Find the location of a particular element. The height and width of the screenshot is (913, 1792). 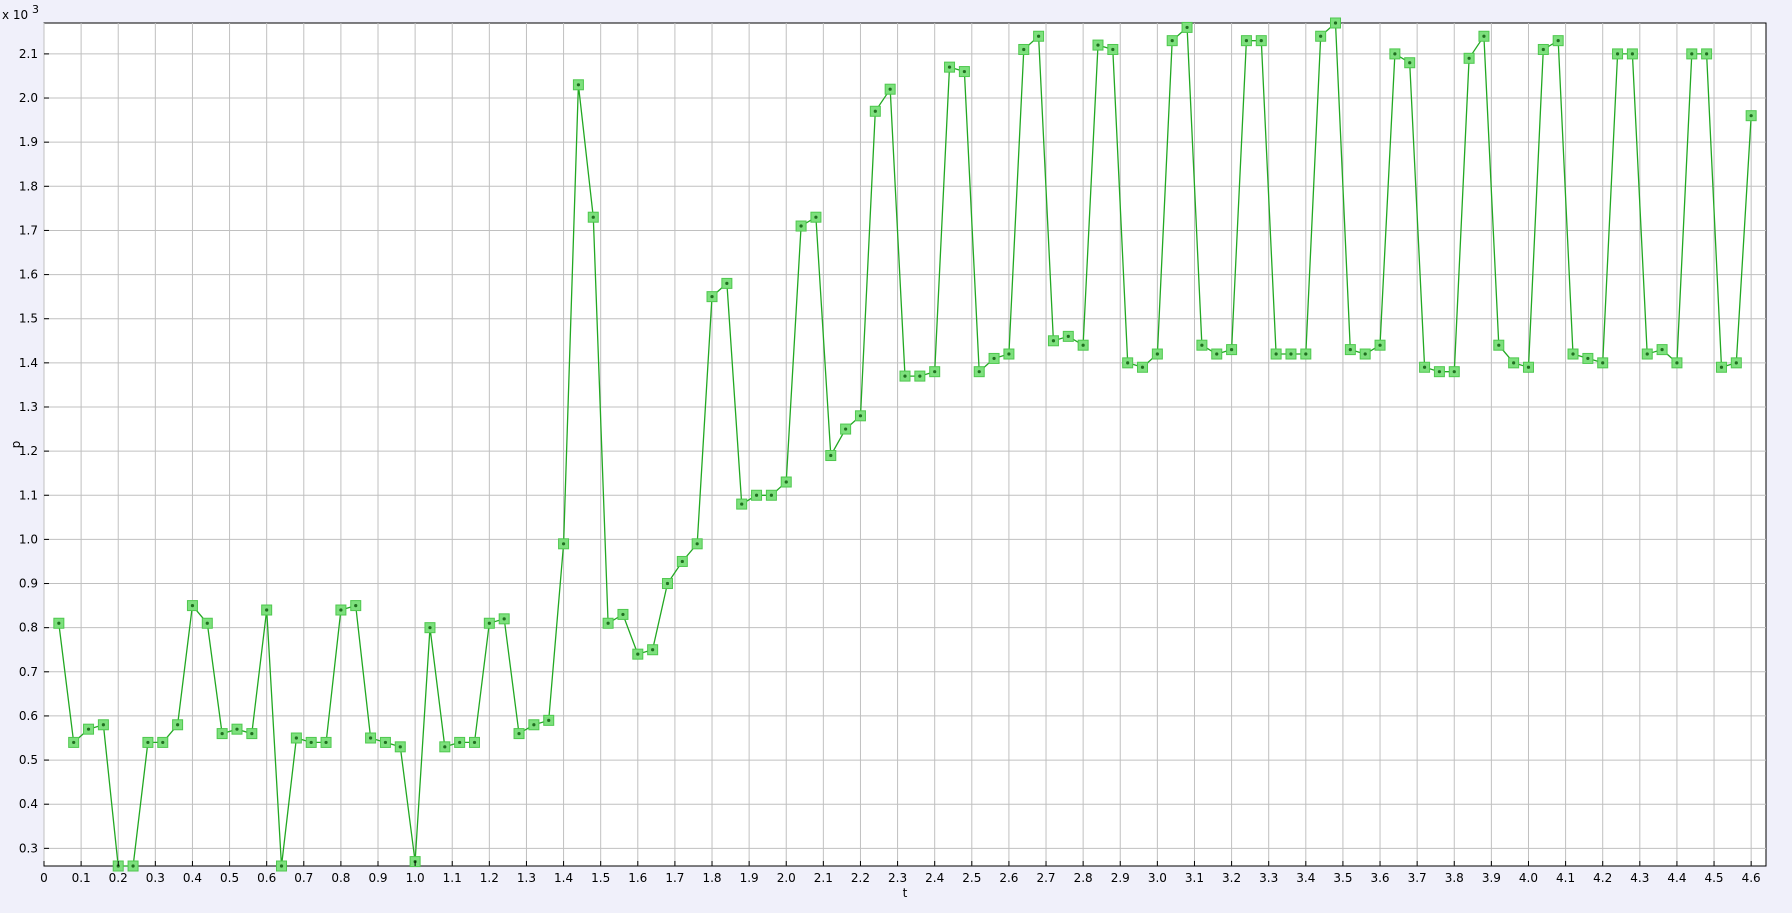

x-tick-label: 0.3 is located at coordinates (155, 878).